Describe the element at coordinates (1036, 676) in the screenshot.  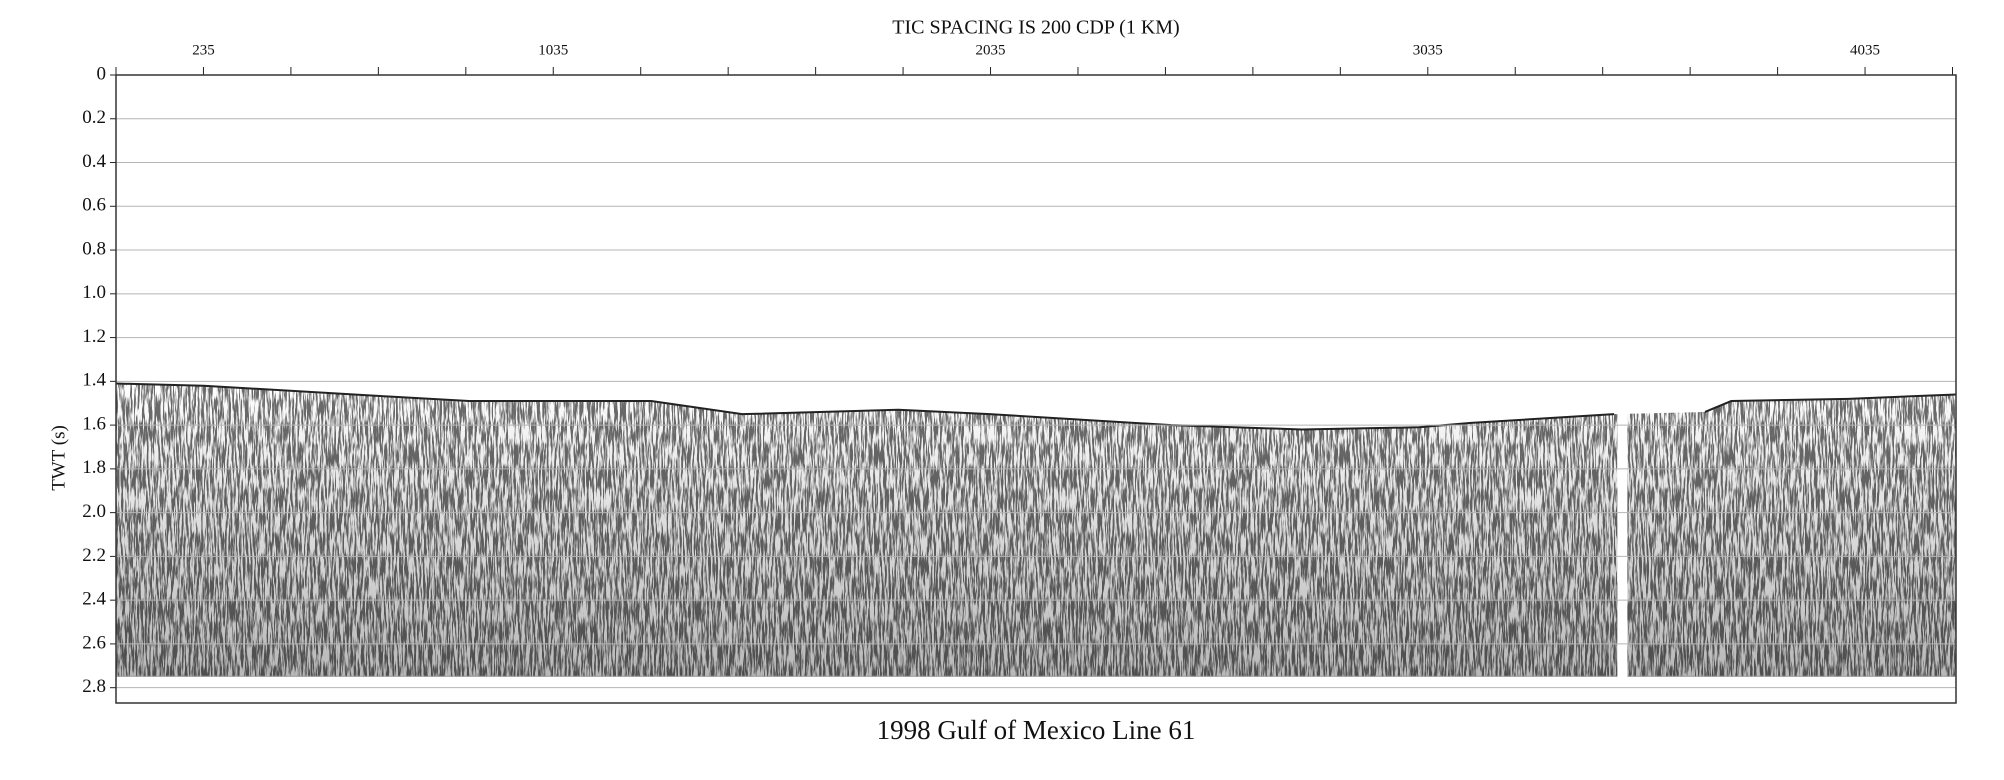
I see `record-end` at that location.